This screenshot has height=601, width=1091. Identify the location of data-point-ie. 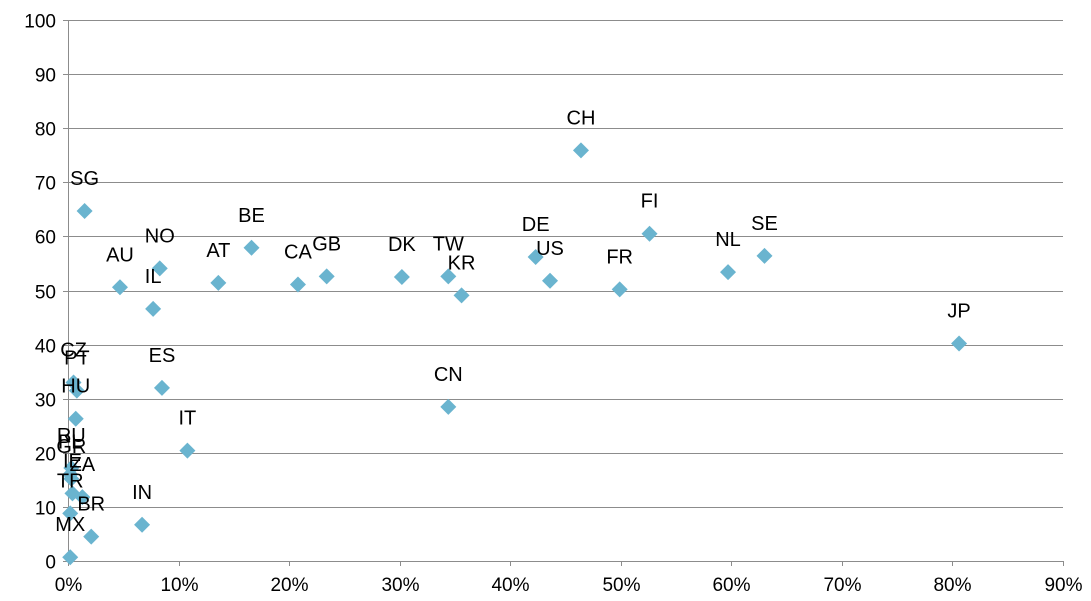
(72, 493).